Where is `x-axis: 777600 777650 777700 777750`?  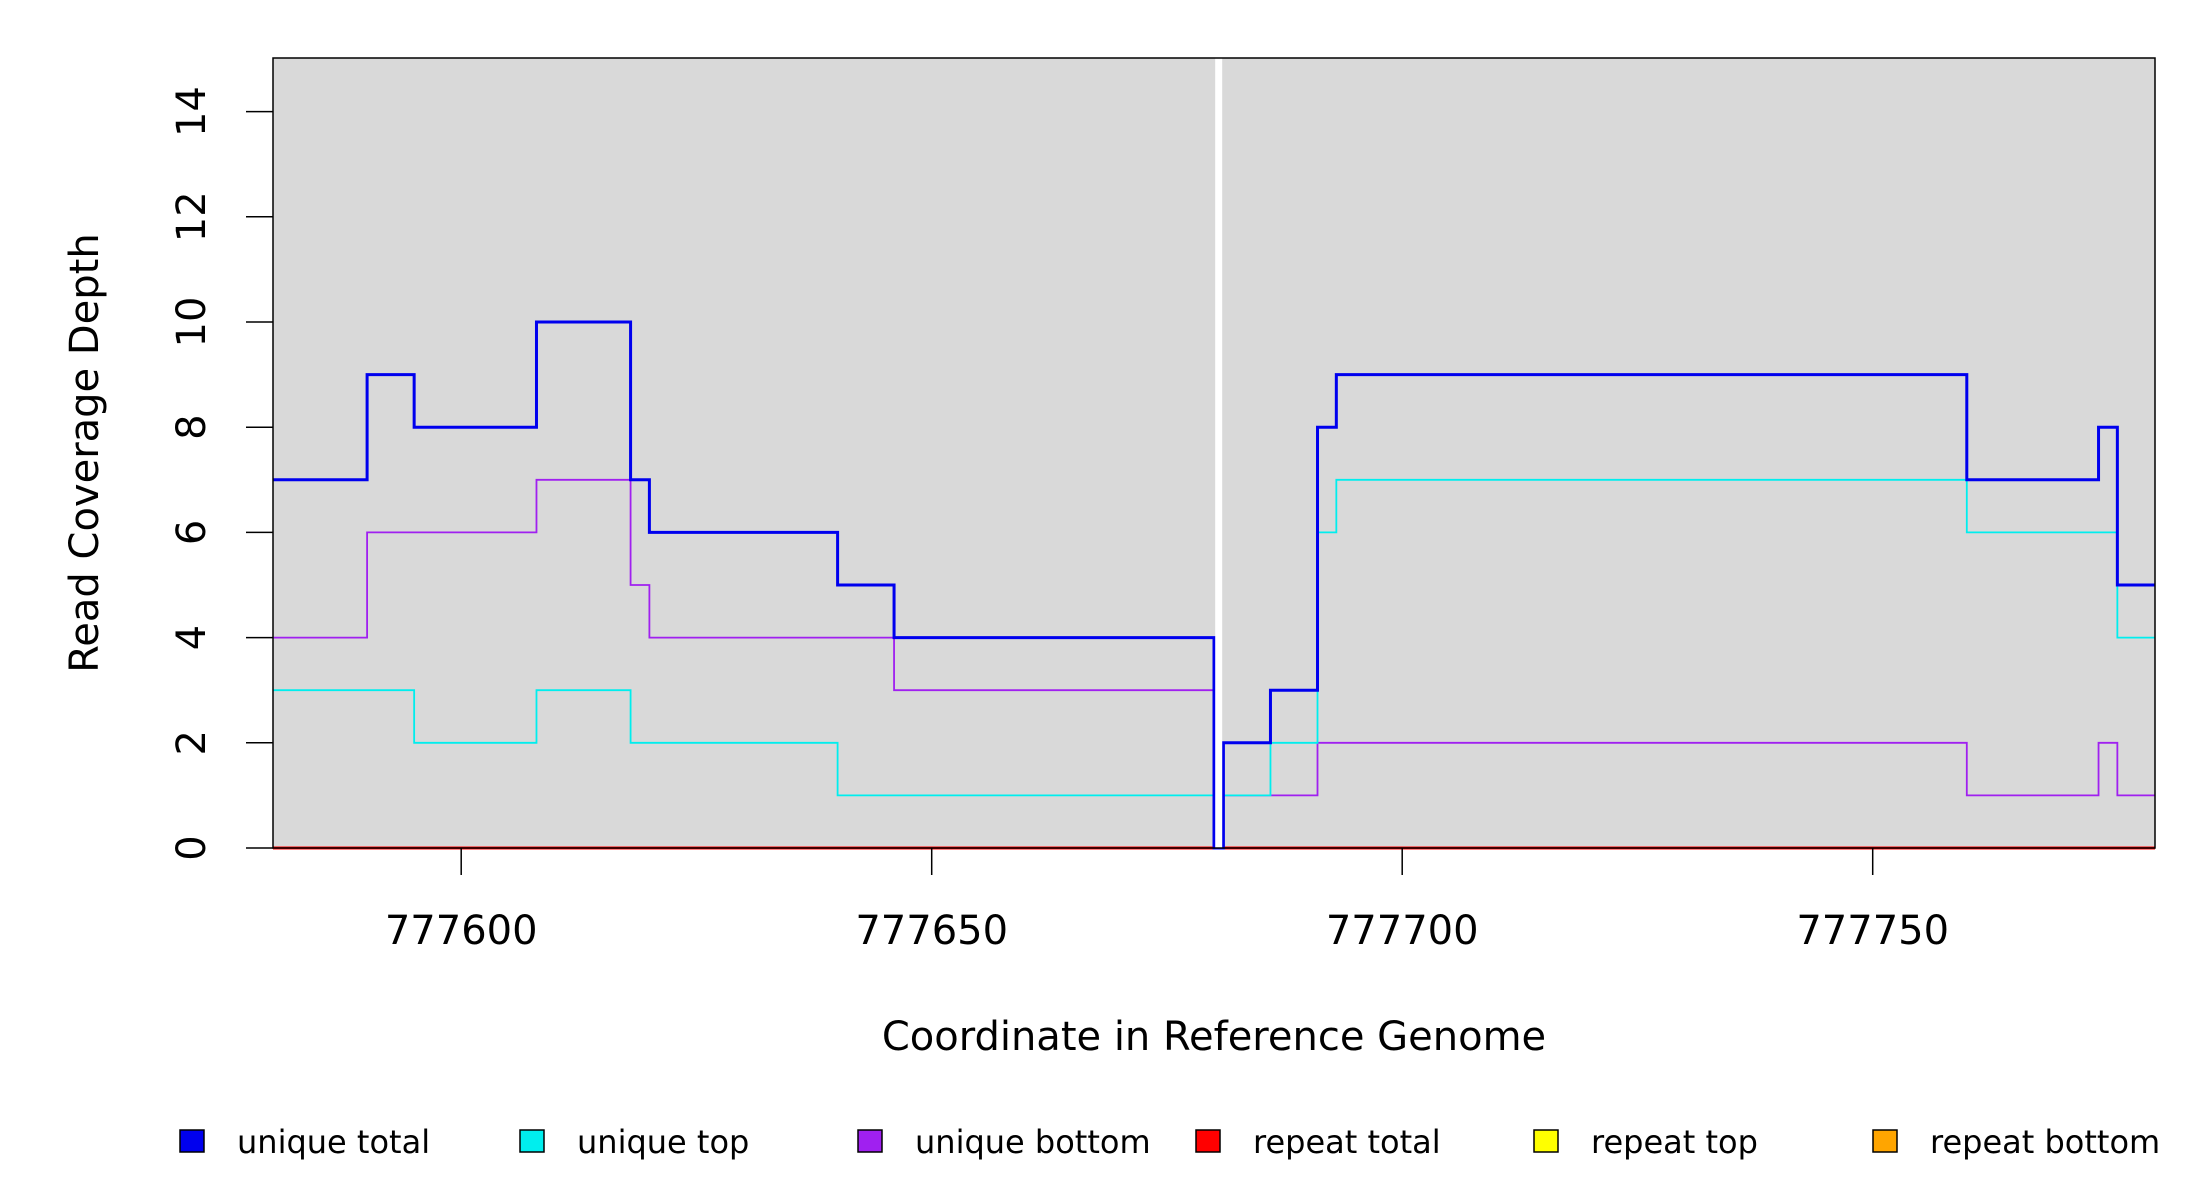 x-axis: 777600 777650 777700 777750 is located at coordinates (1167, 901).